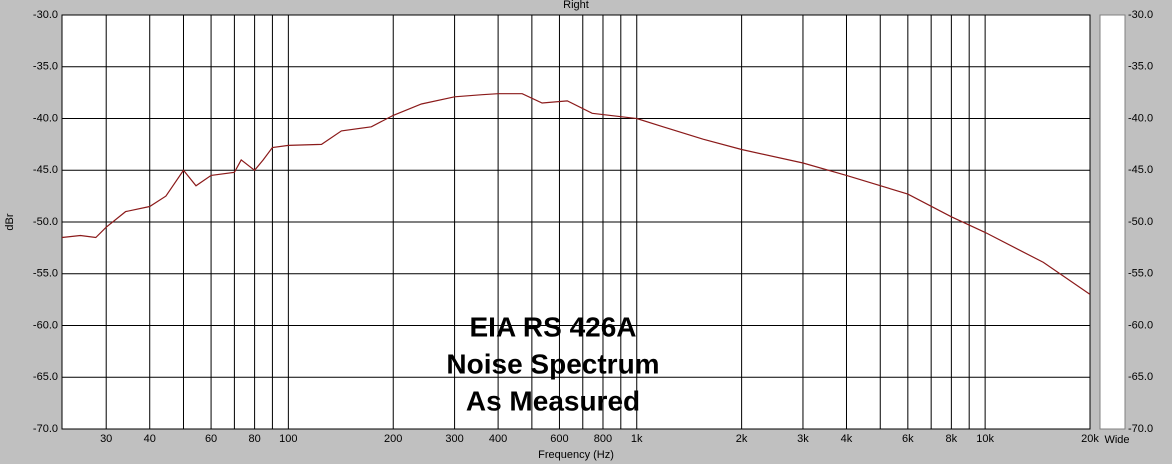 The height and width of the screenshot is (464, 1172). I want to click on x-tick-label: 30, so click(106, 439).